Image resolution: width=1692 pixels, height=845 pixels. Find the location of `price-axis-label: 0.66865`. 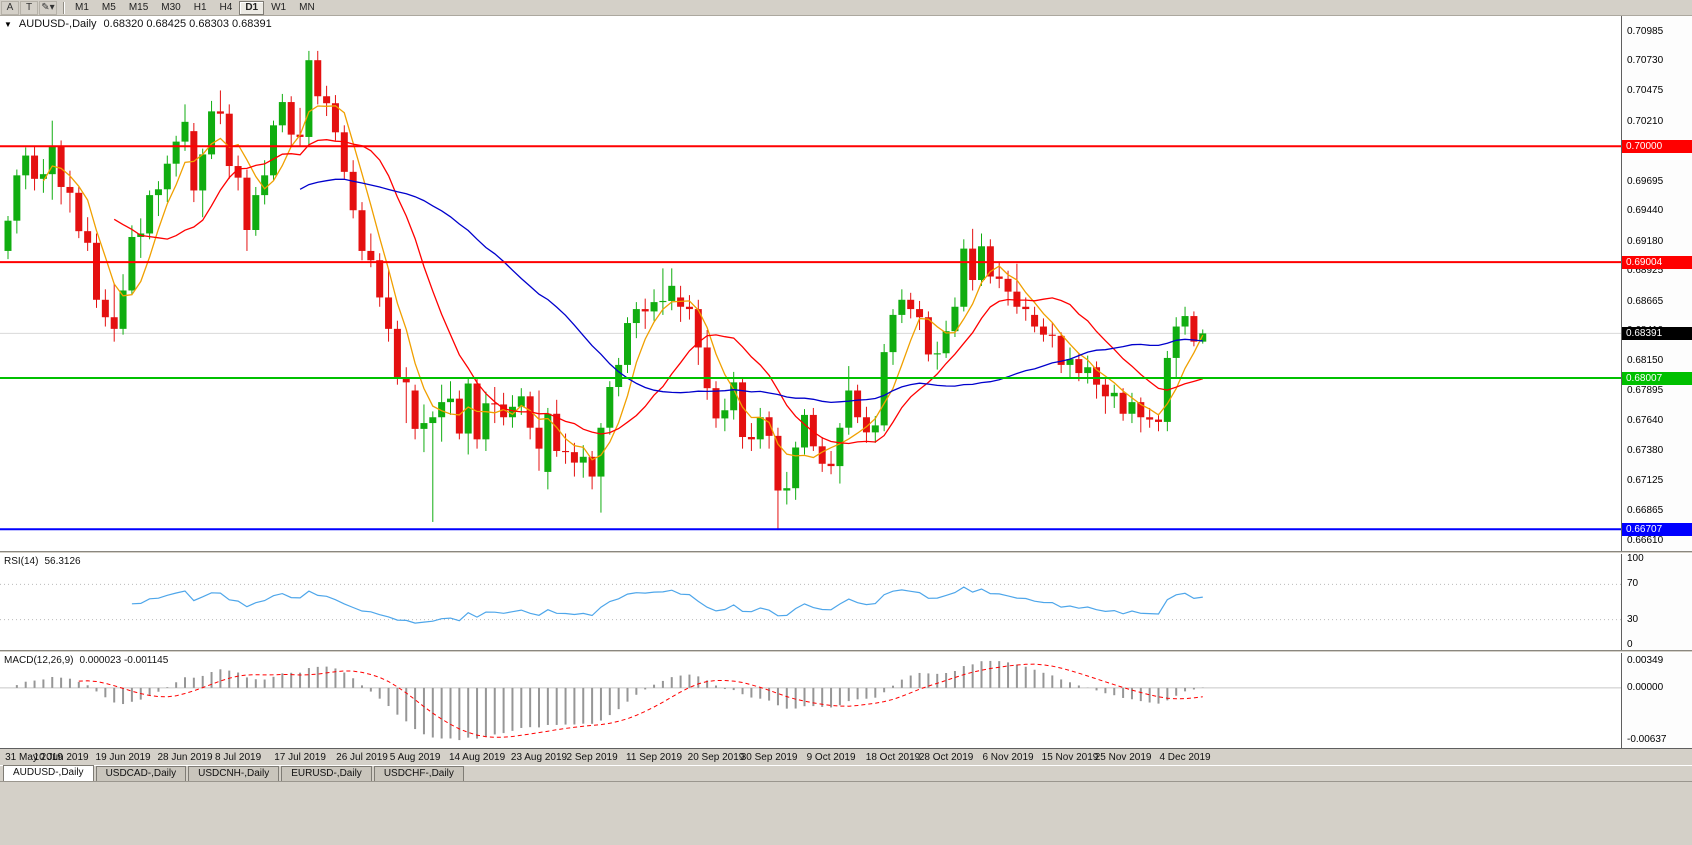

price-axis-label: 0.66865 is located at coordinates (1645, 510).